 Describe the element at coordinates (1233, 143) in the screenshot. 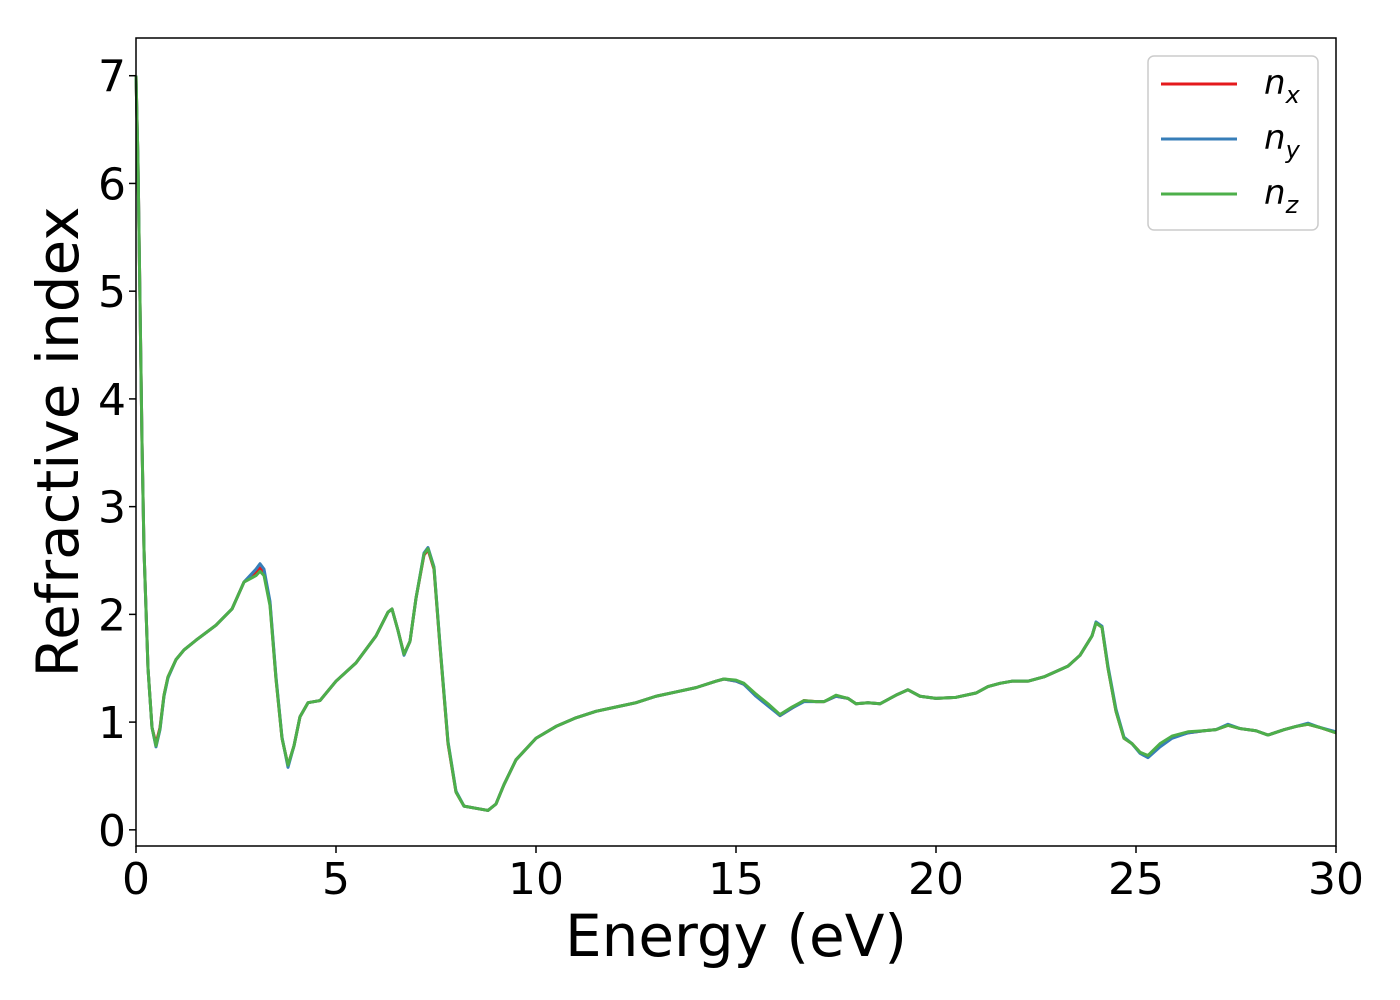

I see `legend-box` at that location.